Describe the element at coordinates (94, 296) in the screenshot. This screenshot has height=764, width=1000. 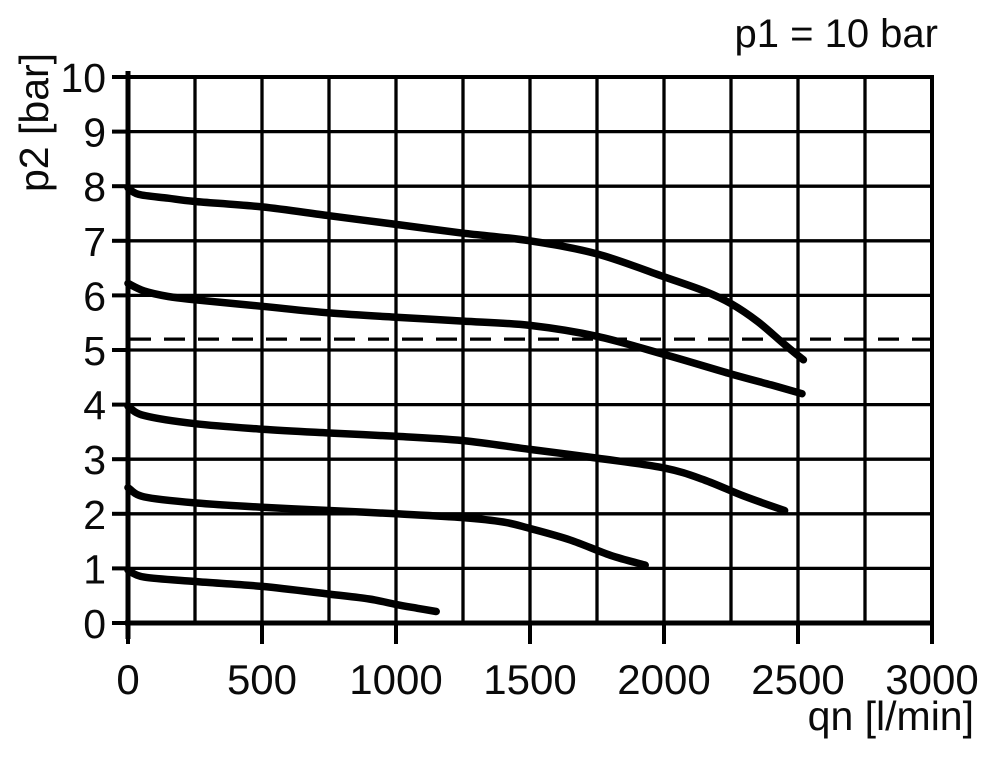
I see `y-tick-label: 6` at that location.